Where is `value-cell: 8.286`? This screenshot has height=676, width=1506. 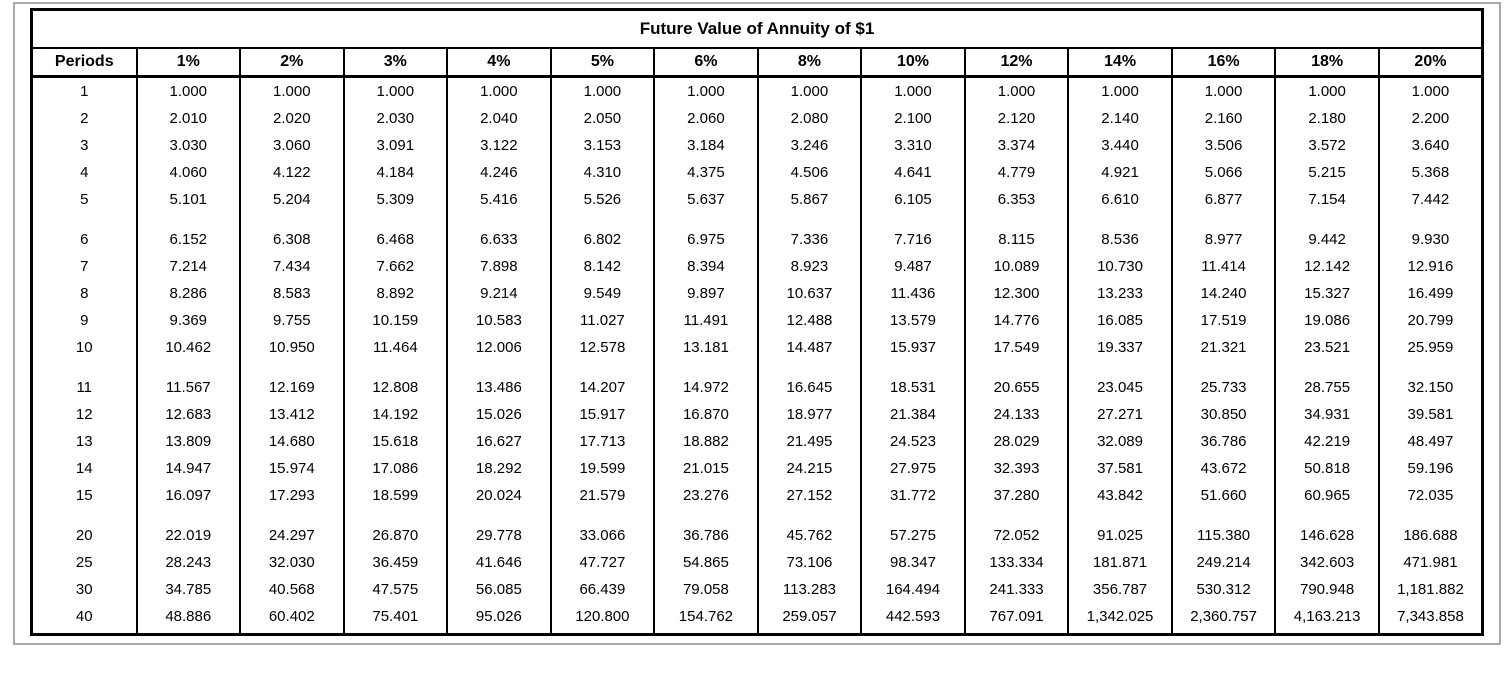
value-cell: 8.286 is located at coordinates (188, 293).